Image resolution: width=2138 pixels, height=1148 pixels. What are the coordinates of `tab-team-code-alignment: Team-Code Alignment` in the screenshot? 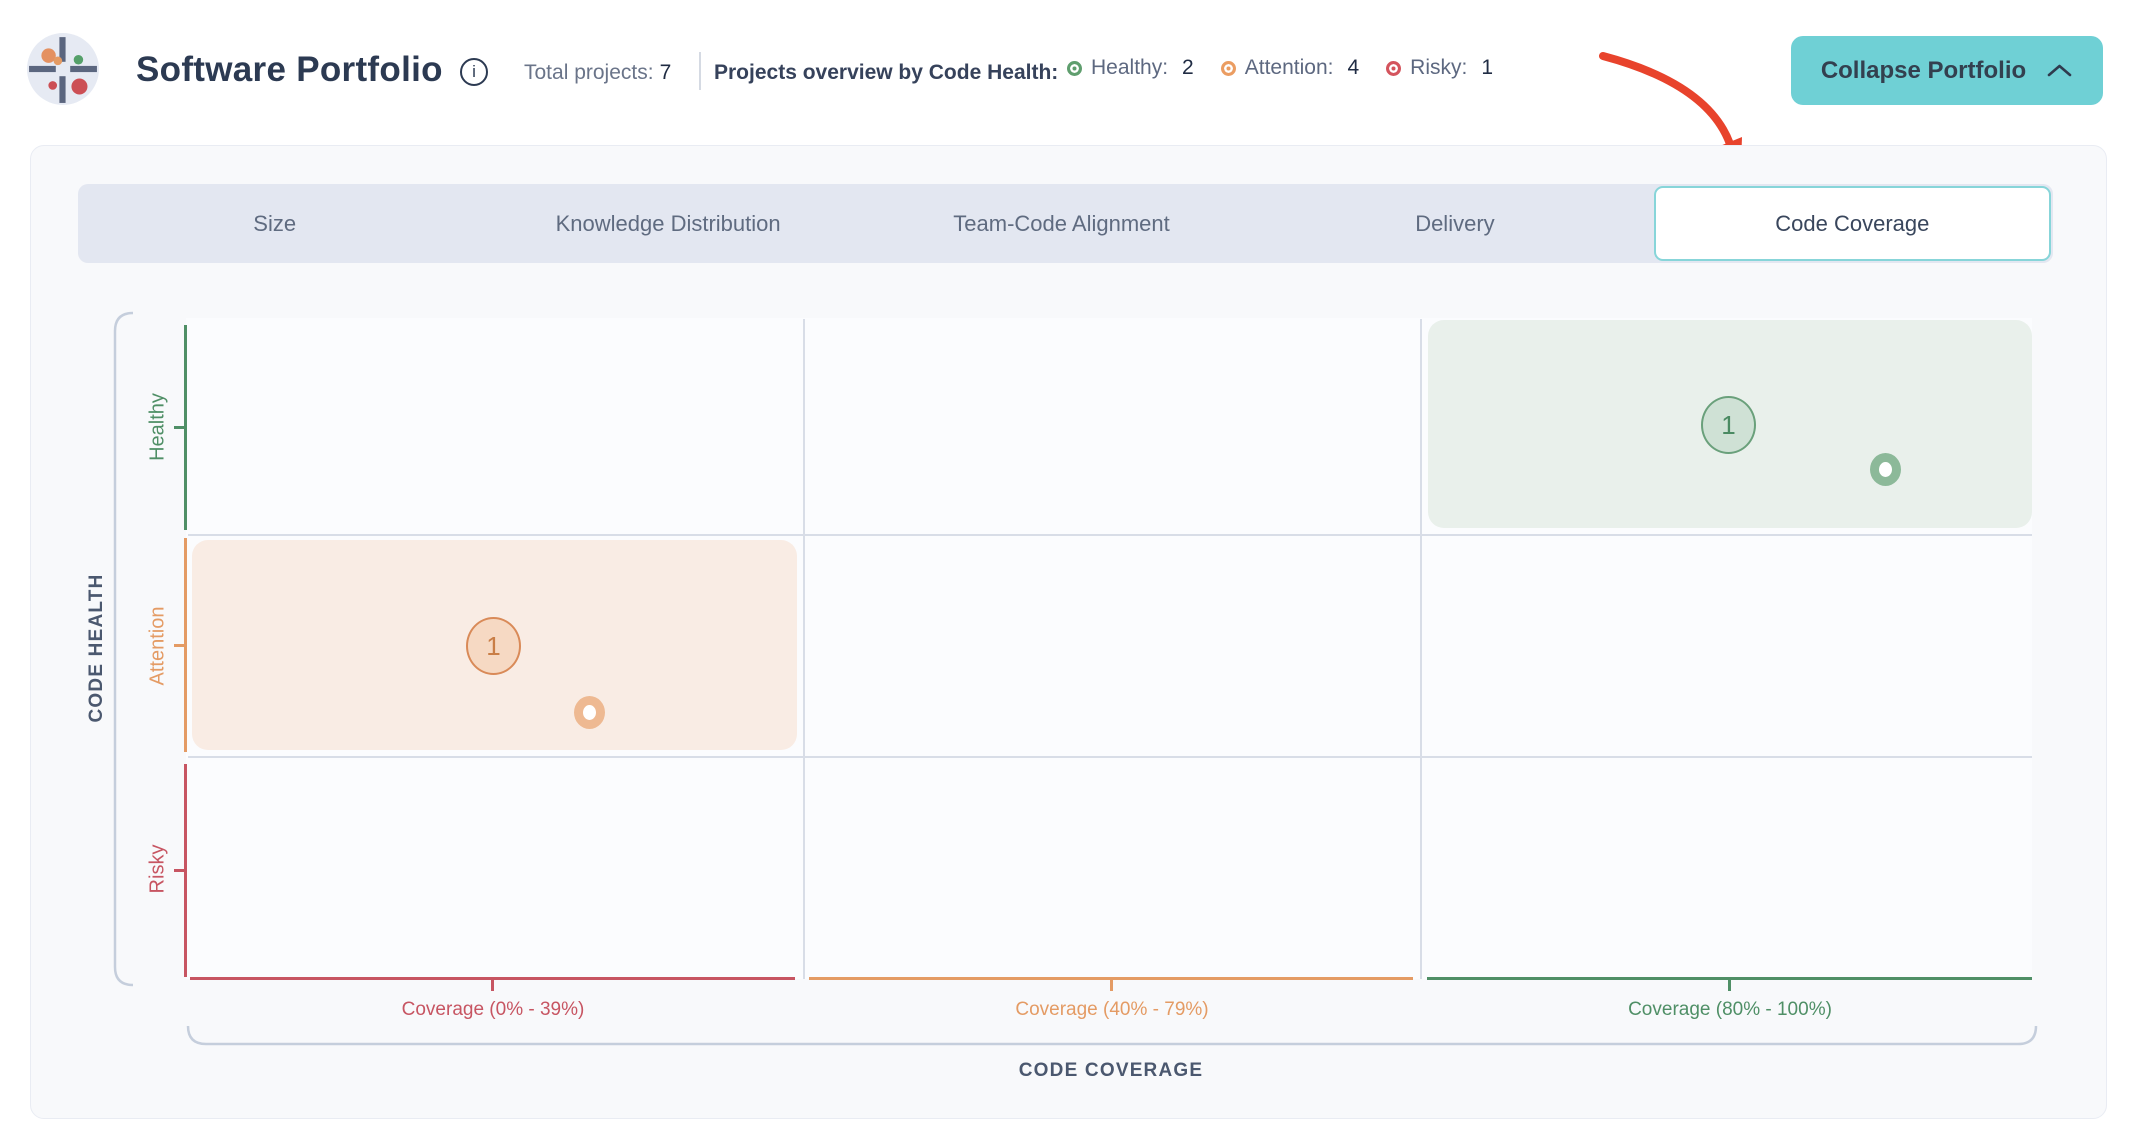 It's located at (1061, 223).